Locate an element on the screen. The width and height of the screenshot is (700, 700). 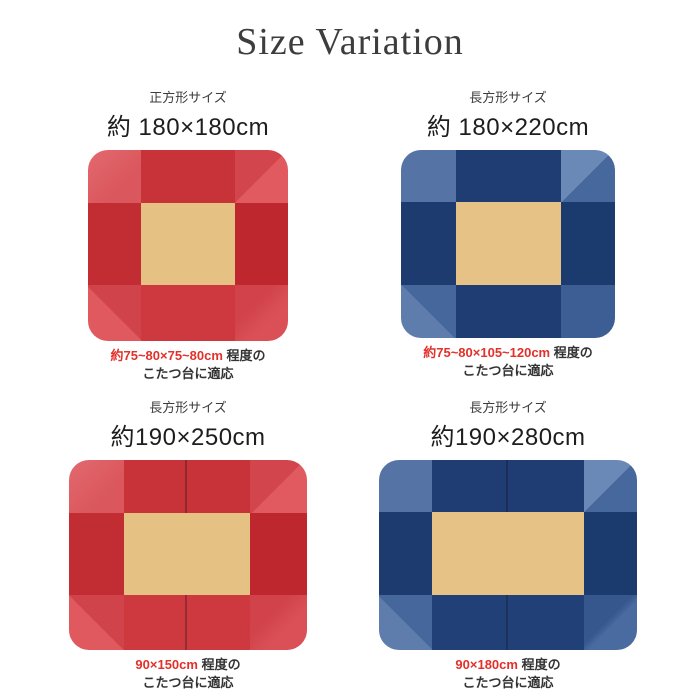
caption-highlight: 約75~80×105~120cm is located at coordinates (487, 352).